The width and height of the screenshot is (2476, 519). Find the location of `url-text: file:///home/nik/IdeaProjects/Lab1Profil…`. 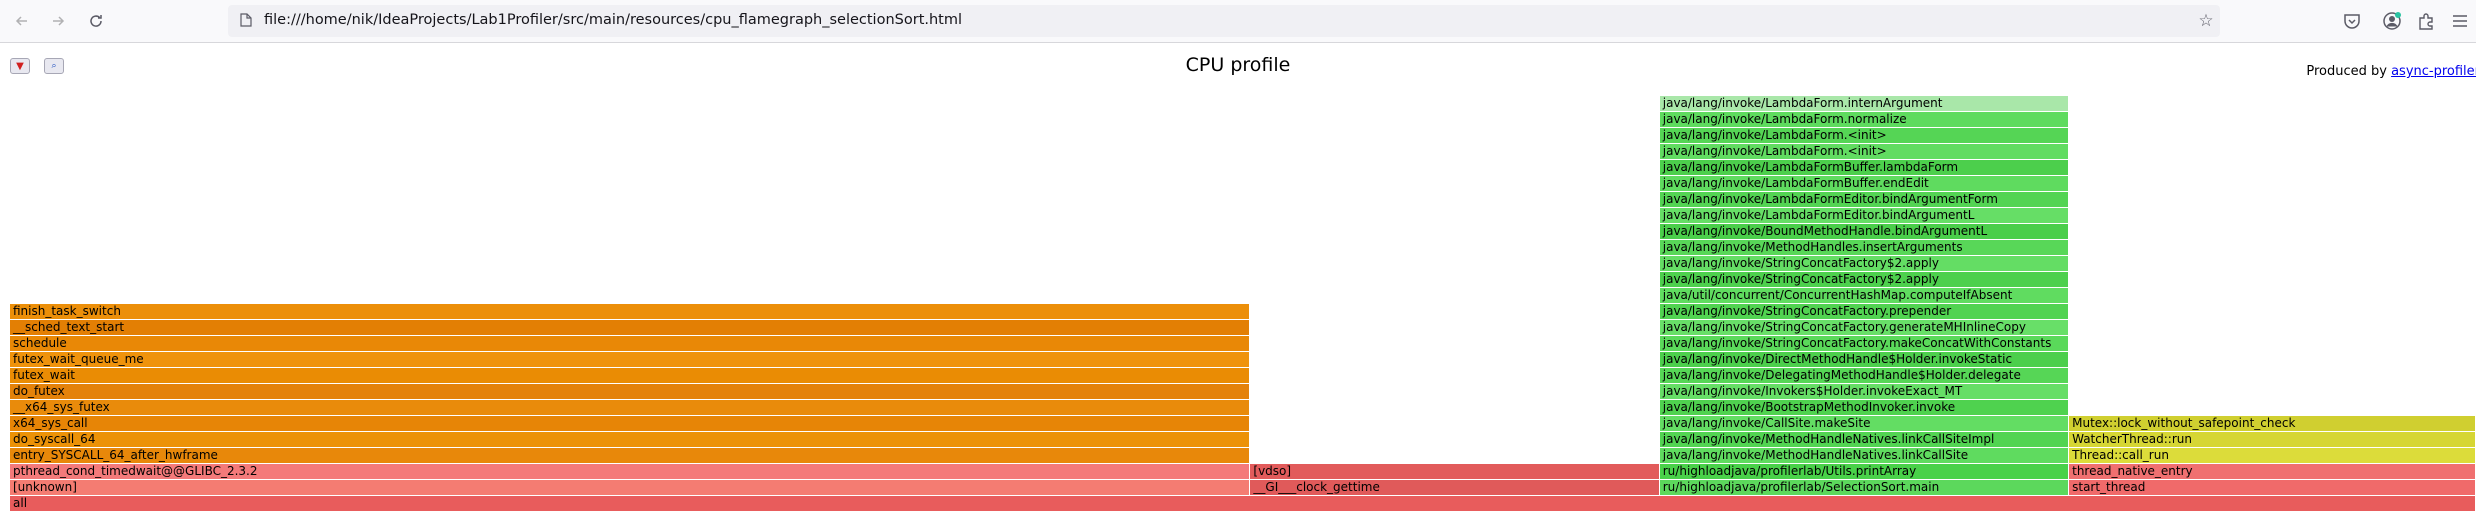

url-text: file:///home/nik/IdeaProjects/Lab1Profil… is located at coordinates (613, 20).